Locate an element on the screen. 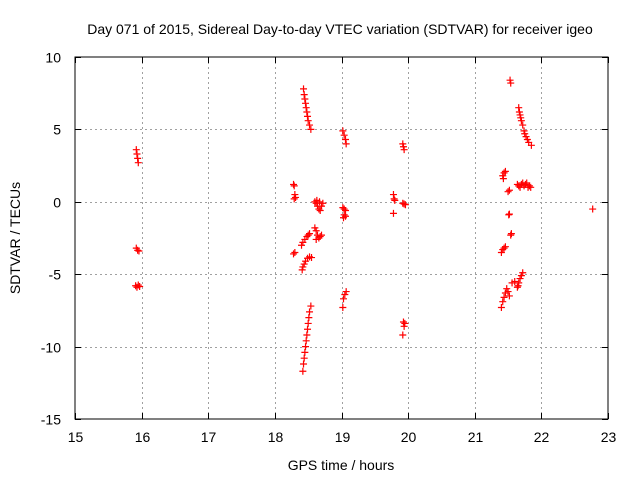 The width and height of the screenshot is (640, 480). x-tick-label: 23 is located at coordinates (609, 437).